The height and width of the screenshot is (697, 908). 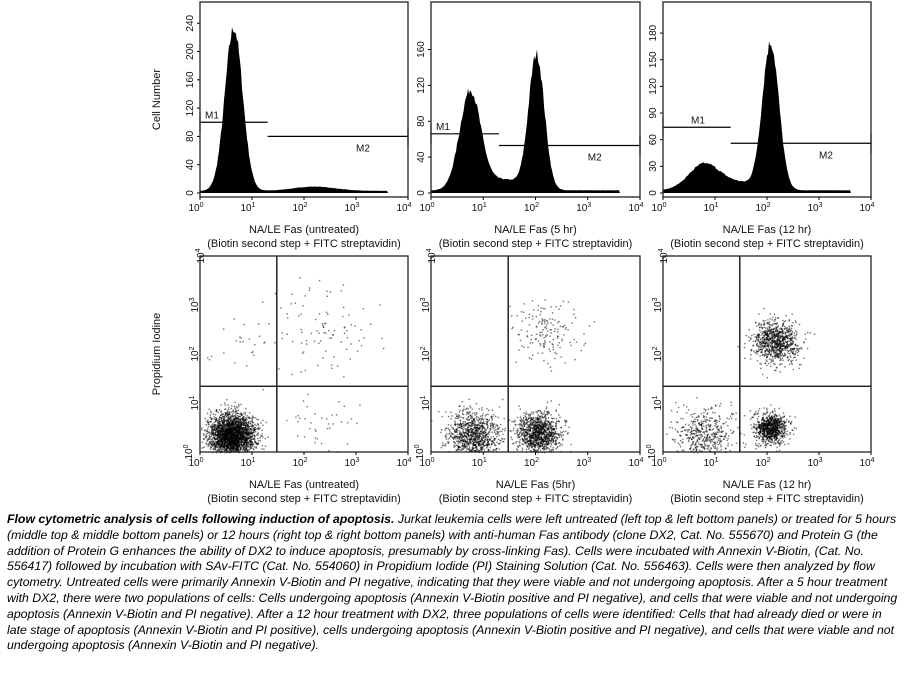 What do you see at coordinates (653, 193) in the screenshot?
I see `y-tick-label: 0` at bounding box center [653, 193].